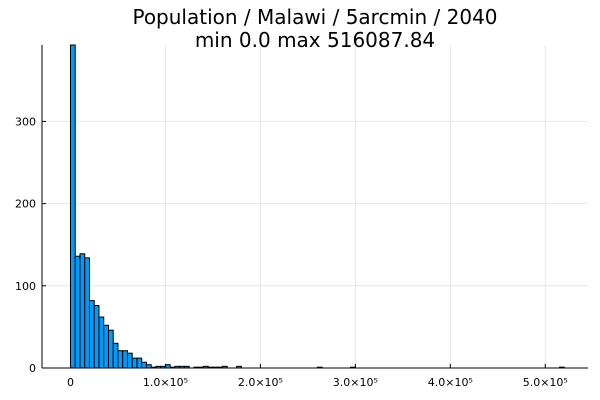  Describe the element at coordinates (315, 40) in the screenshot. I see `chart-title-line2: min 0.0 max 516087.84` at that location.